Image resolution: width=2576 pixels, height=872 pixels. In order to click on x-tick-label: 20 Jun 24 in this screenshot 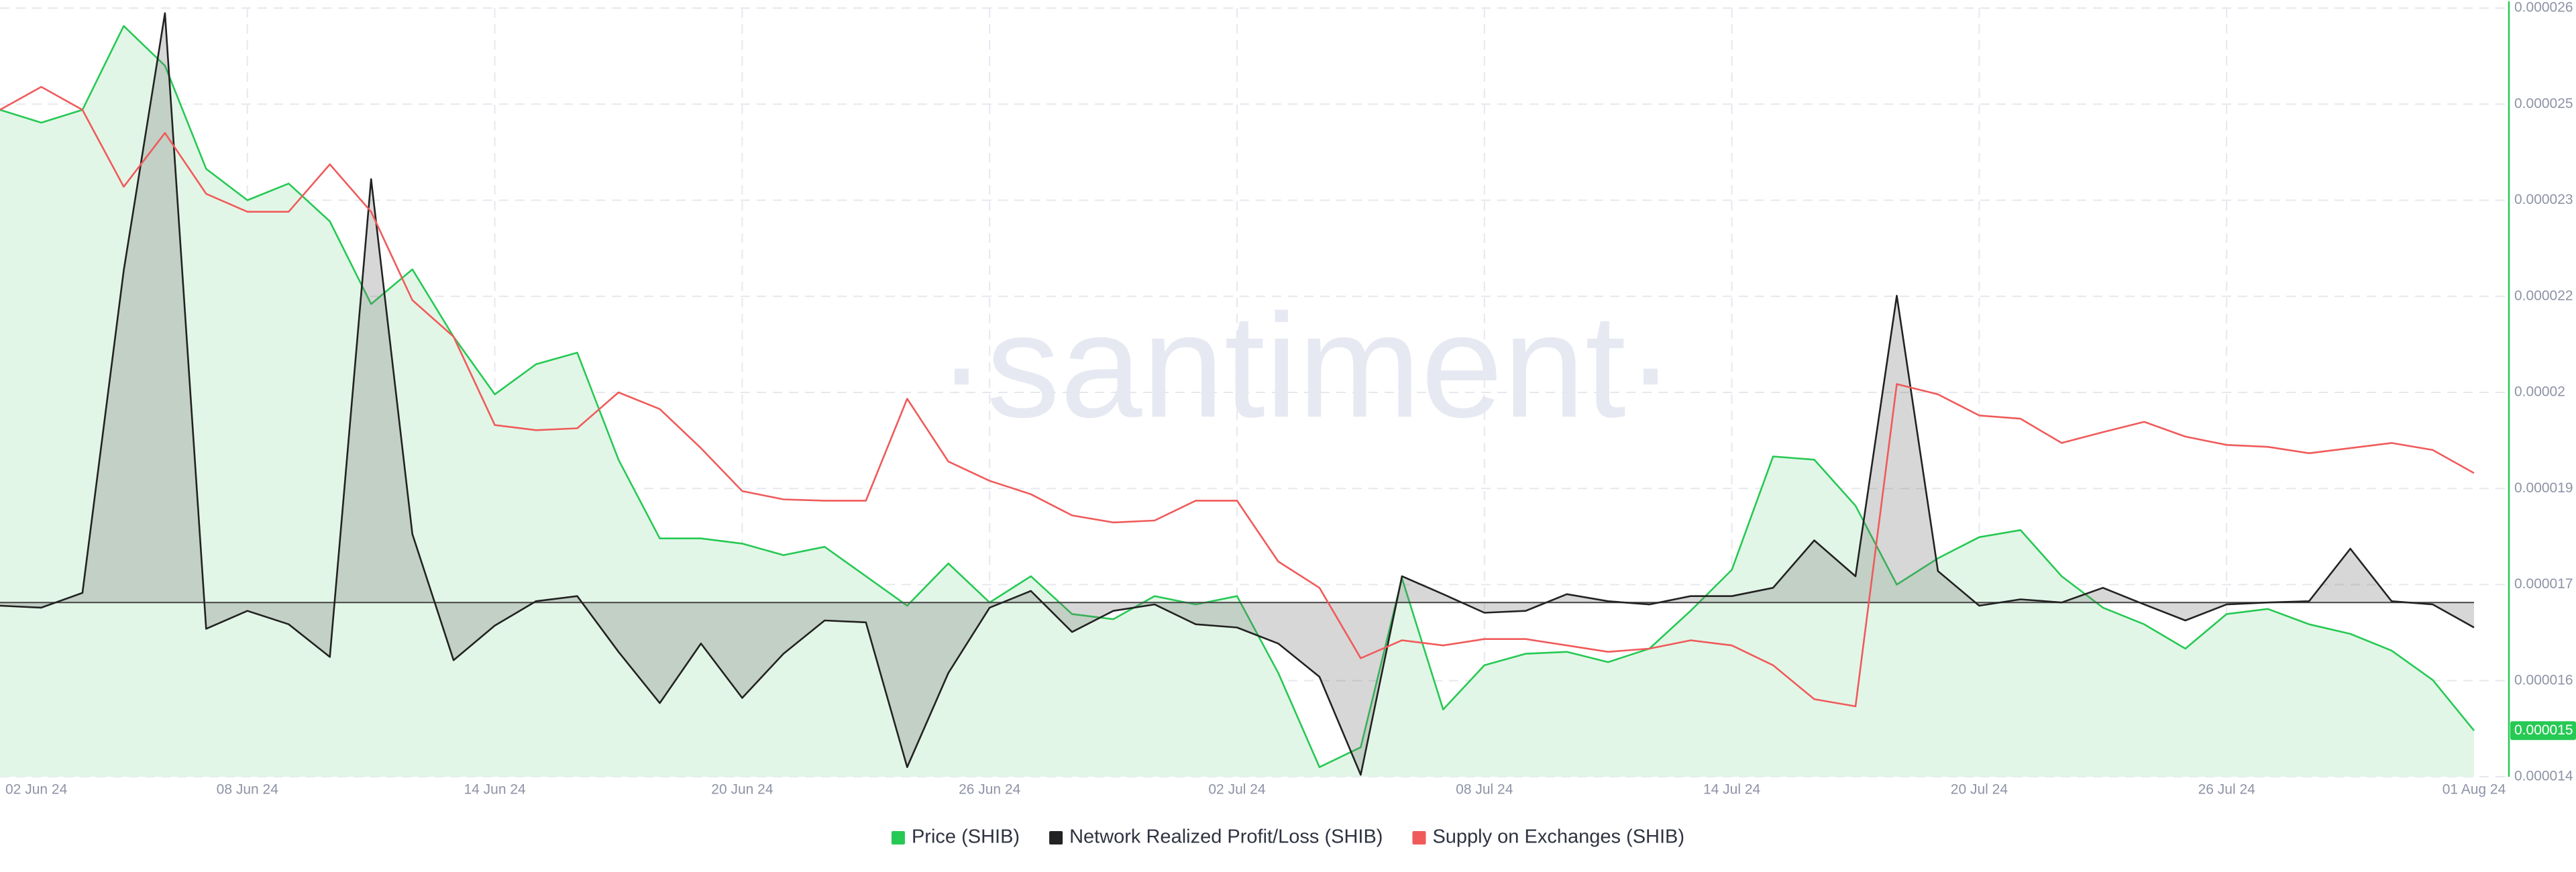, I will do `click(742, 790)`.